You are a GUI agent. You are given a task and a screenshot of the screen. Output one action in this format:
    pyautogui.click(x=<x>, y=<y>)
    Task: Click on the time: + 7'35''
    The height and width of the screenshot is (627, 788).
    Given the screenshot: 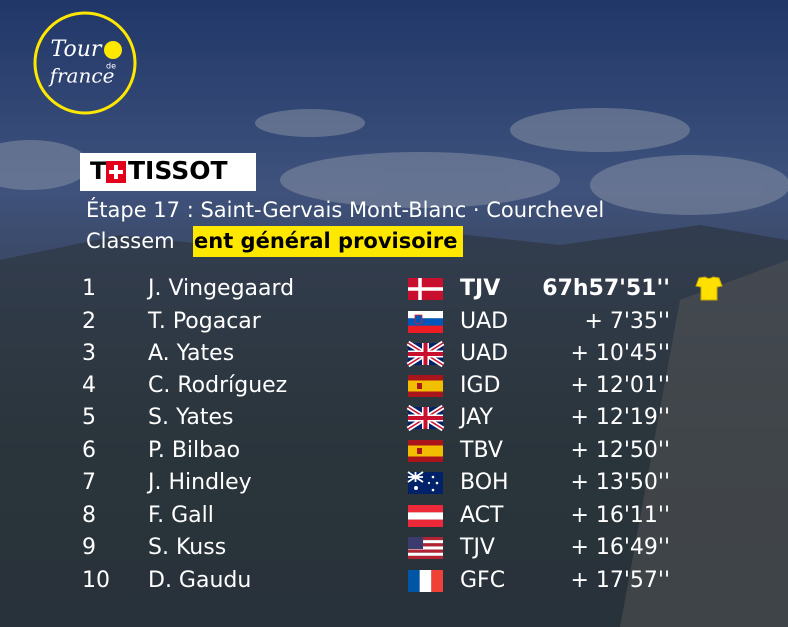 What is the action you would take?
    pyautogui.click(x=627, y=321)
    